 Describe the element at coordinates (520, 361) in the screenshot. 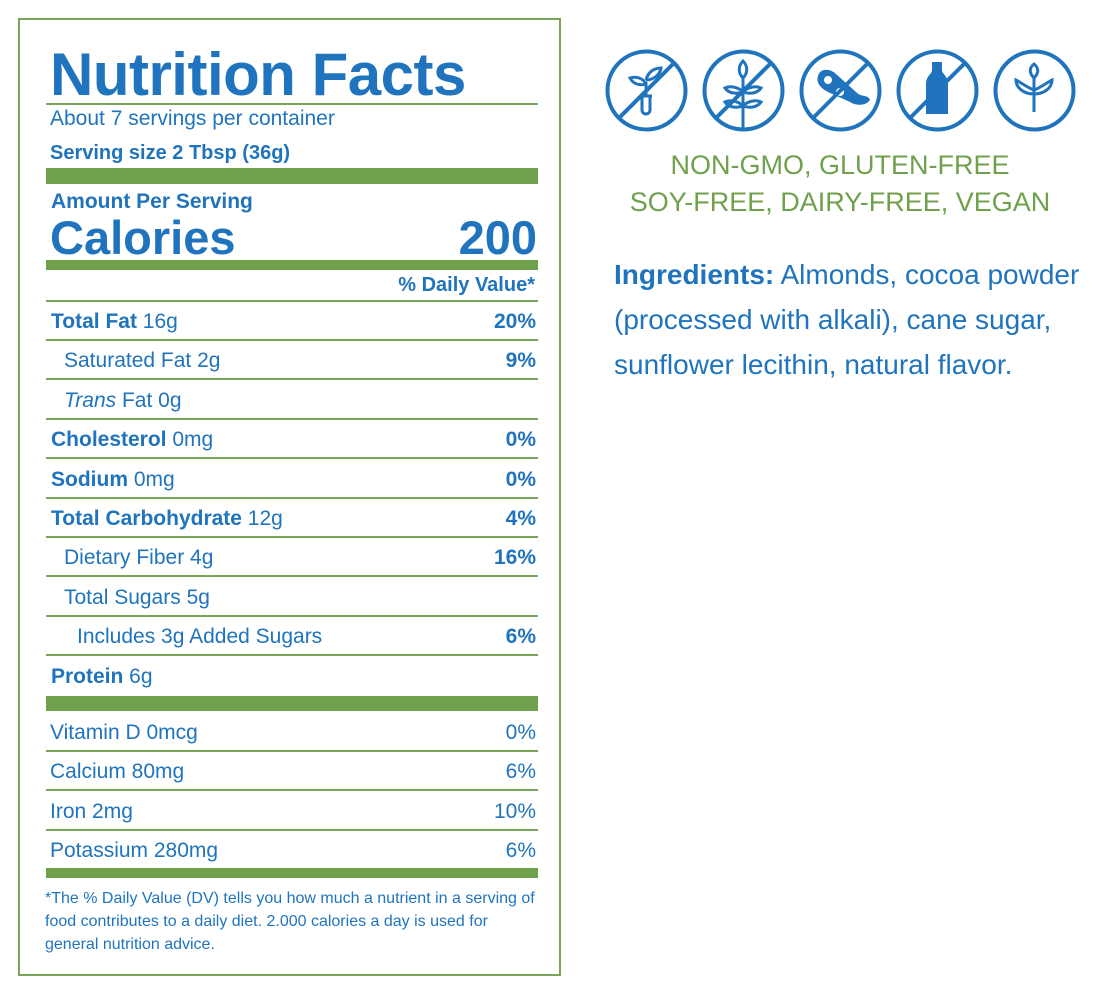

I see `nutrient-dv: 9%` at that location.